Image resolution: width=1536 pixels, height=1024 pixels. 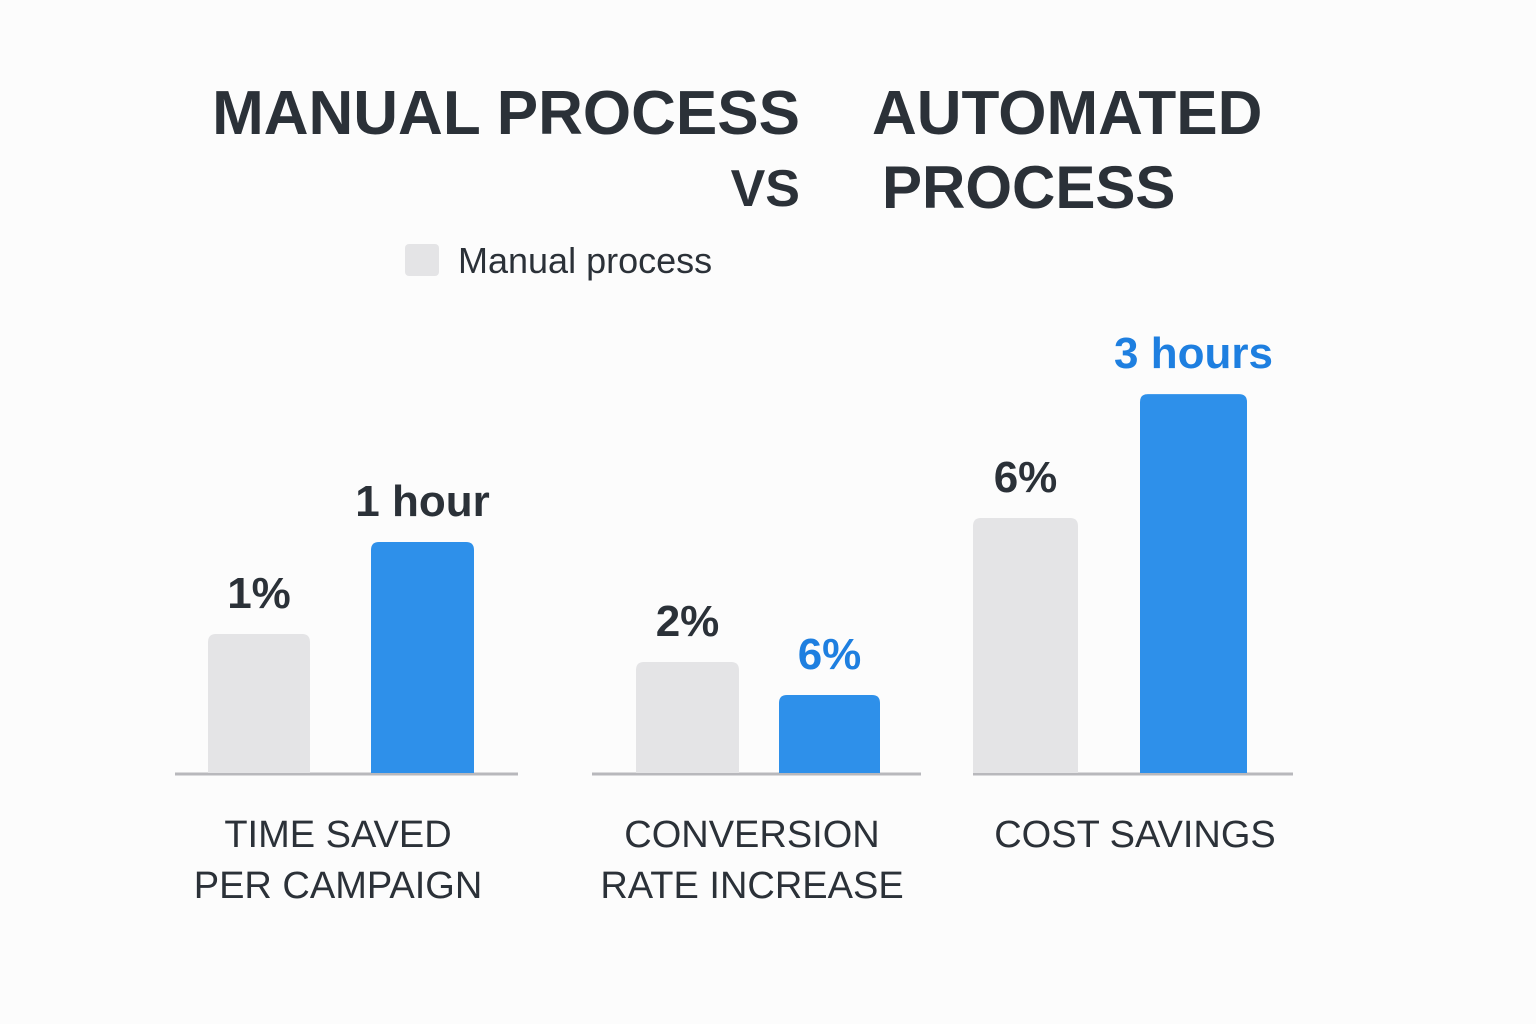 What do you see at coordinates (1028, 187) in the screenshot?
I see `title-process: PROCESS` at bounding box center [1028, 187].